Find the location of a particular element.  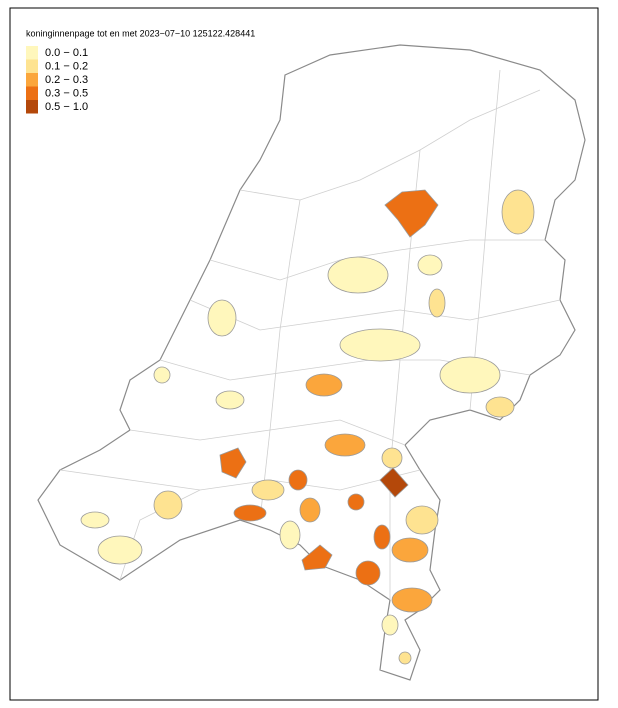

legend-label: 0.2 − 0.3 is located at coordinates (66, 80).